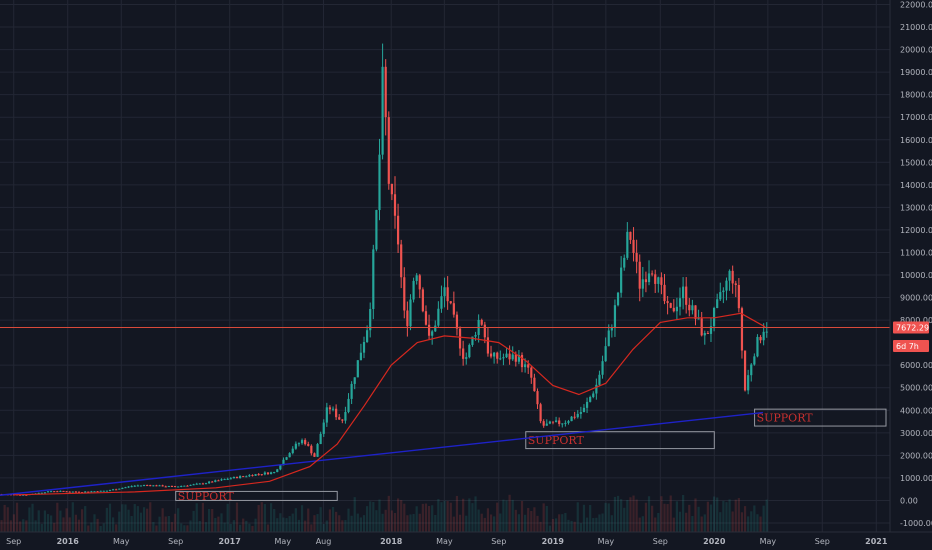 This screenshot has height=550, width=932. What do you see at coordinates (230, 541) in the screenshot?
I see `x-tick-label: 2017` at bounding box center [230, 541].